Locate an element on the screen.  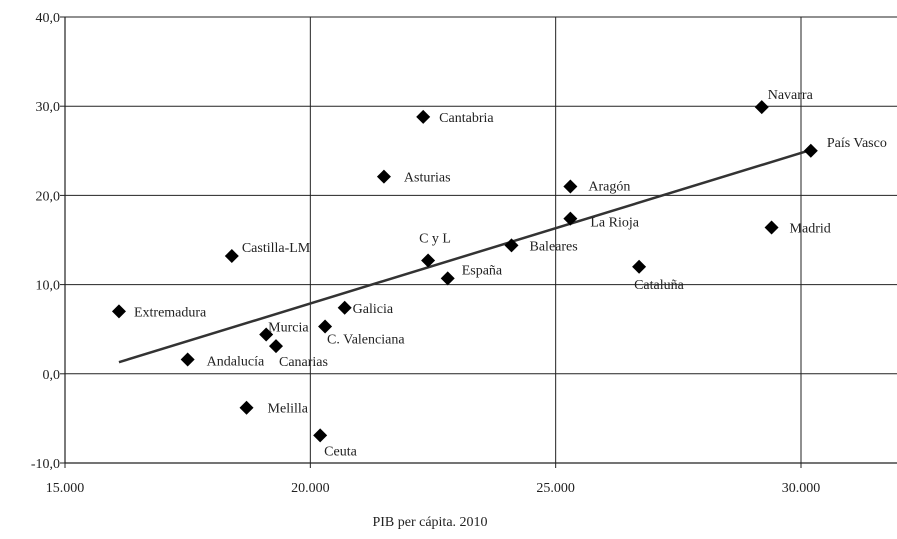
point-label: Aragón is located at coordinates (609, 186).